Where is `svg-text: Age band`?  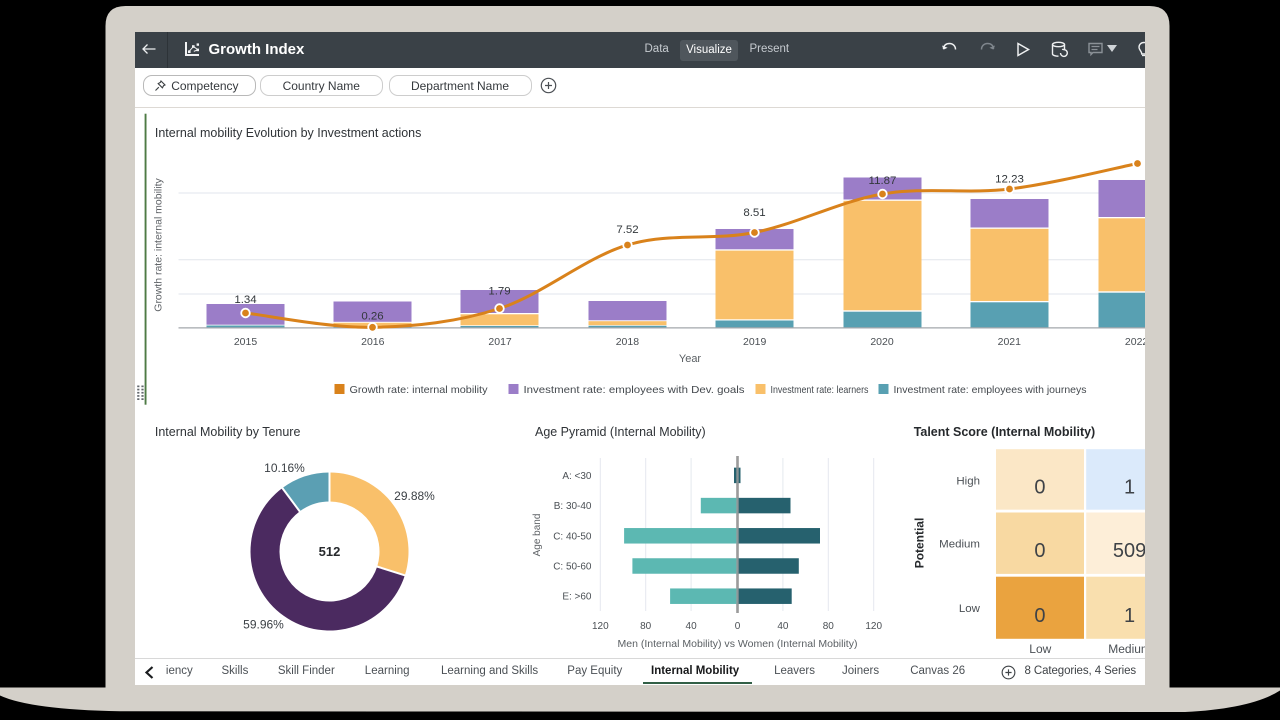 svg-text: Age band is located at coordinates (536, 535).